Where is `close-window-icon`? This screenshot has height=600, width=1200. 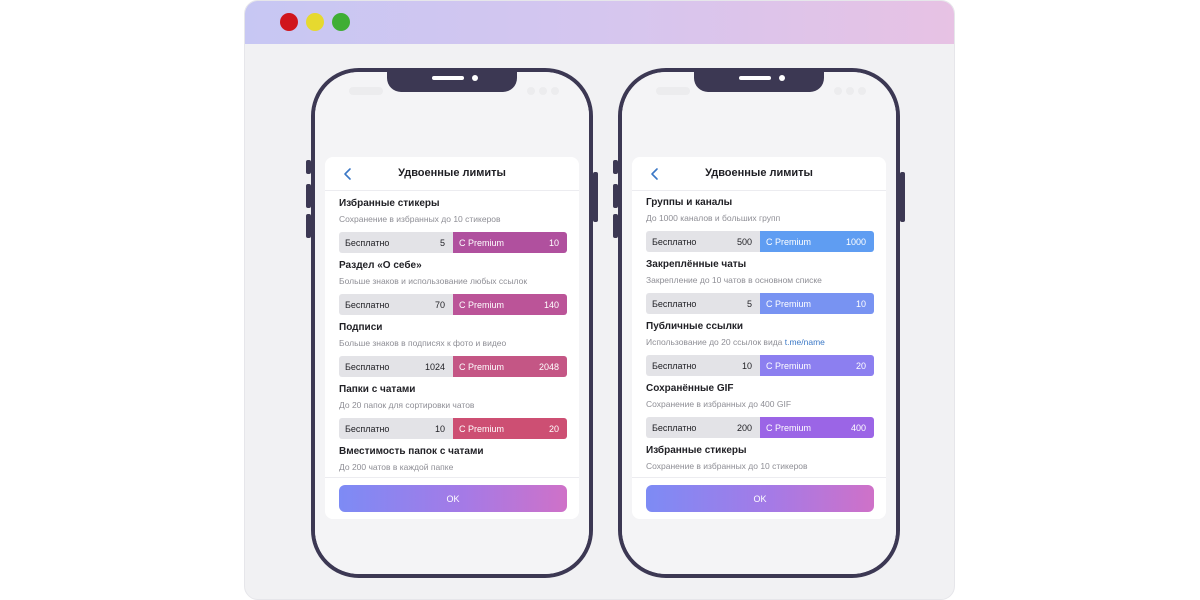
close-window-icon is located at coordinates (289, 22).